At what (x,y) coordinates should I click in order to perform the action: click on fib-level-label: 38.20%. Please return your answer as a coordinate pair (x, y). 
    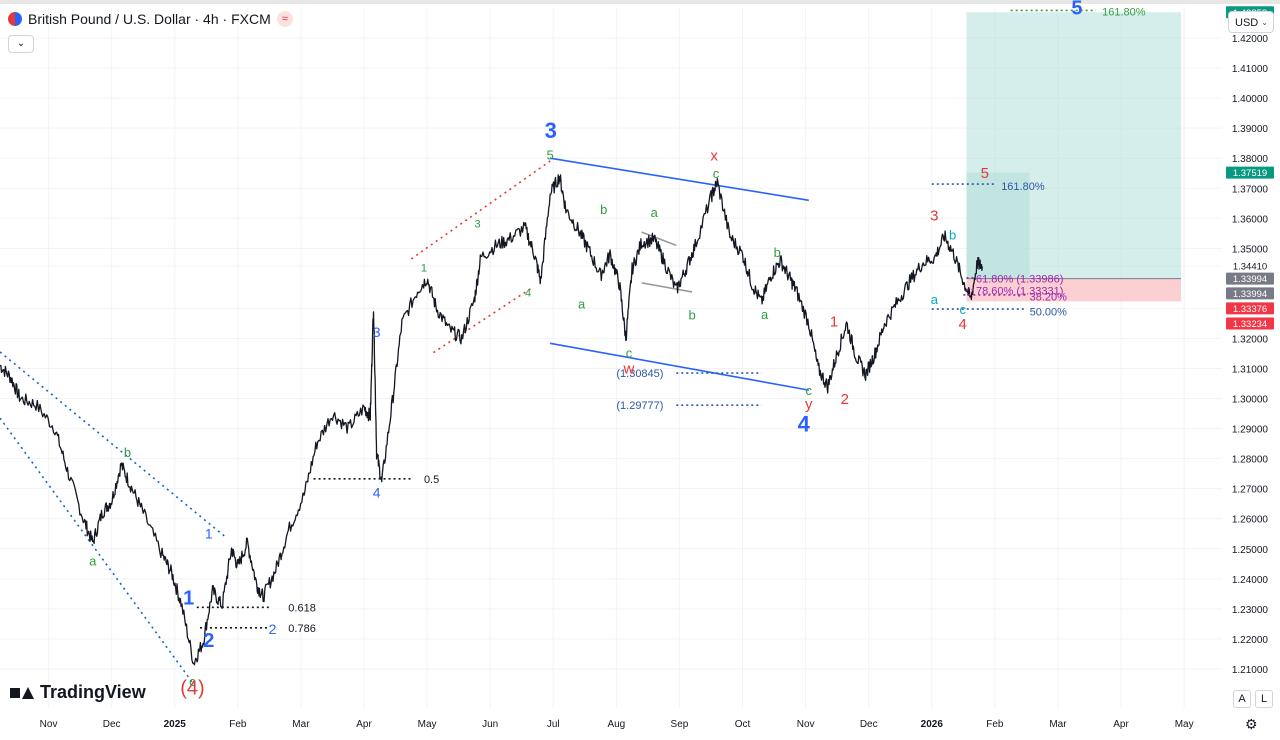
    Looking at the image, I should click on (1049, 297).